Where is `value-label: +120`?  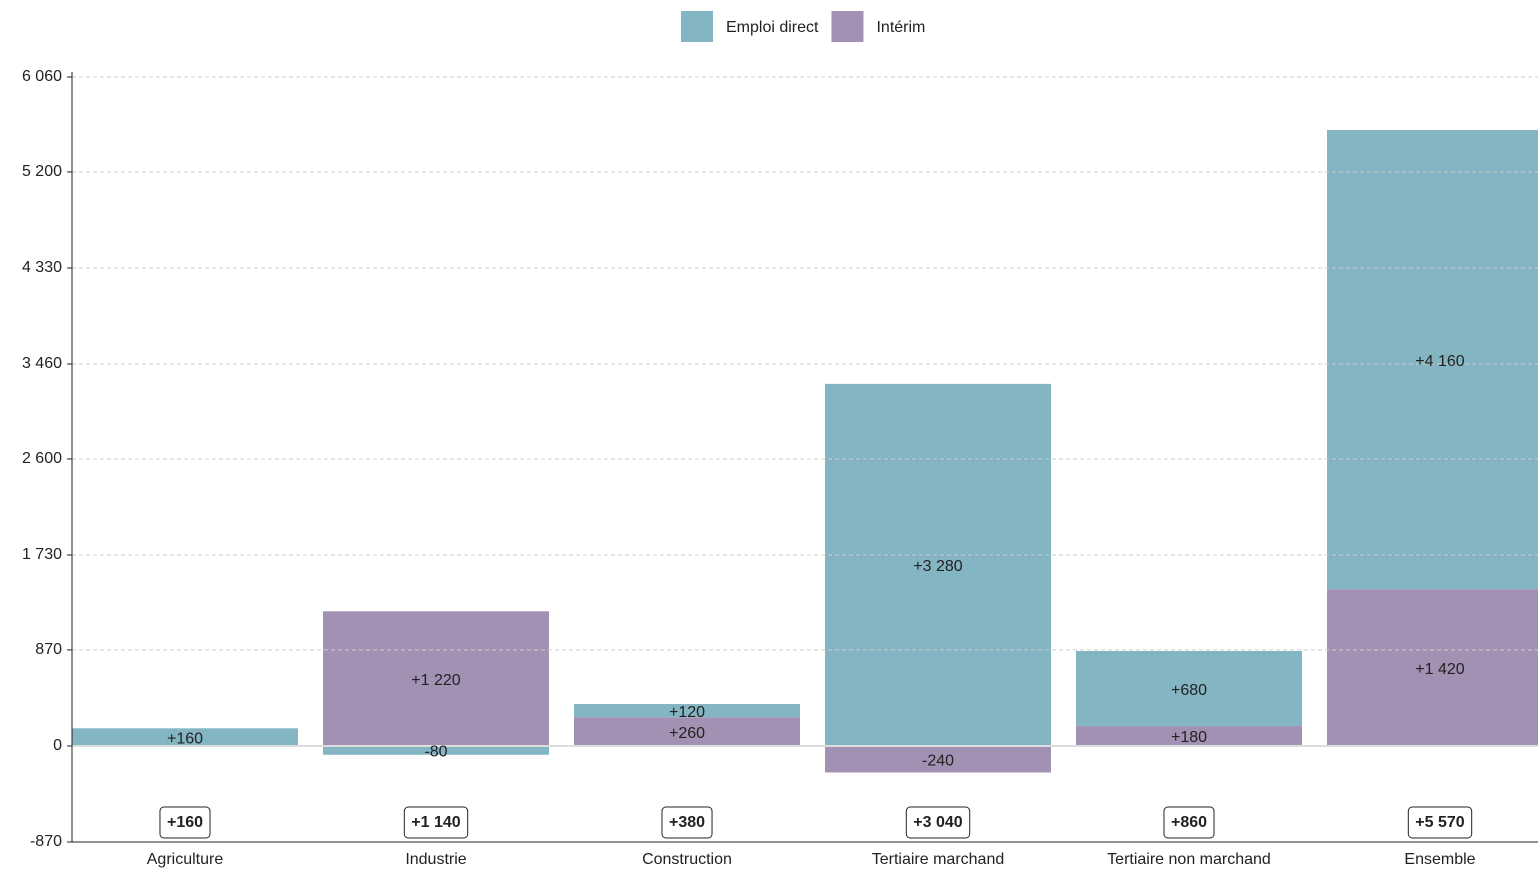
value-label: +120 is located at coordinates (687, 712).